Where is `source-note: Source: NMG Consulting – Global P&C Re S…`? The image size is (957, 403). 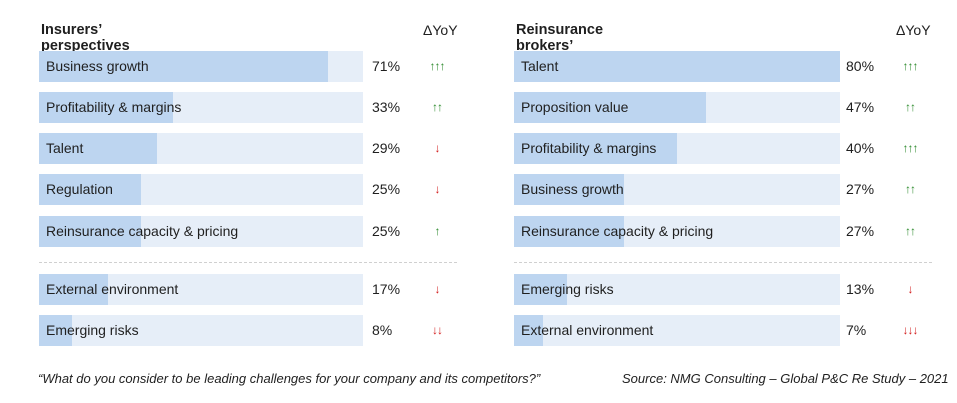 source-note: Source: NMG Consulting – Global P&C Re S… is located at coordinates (785, 378).